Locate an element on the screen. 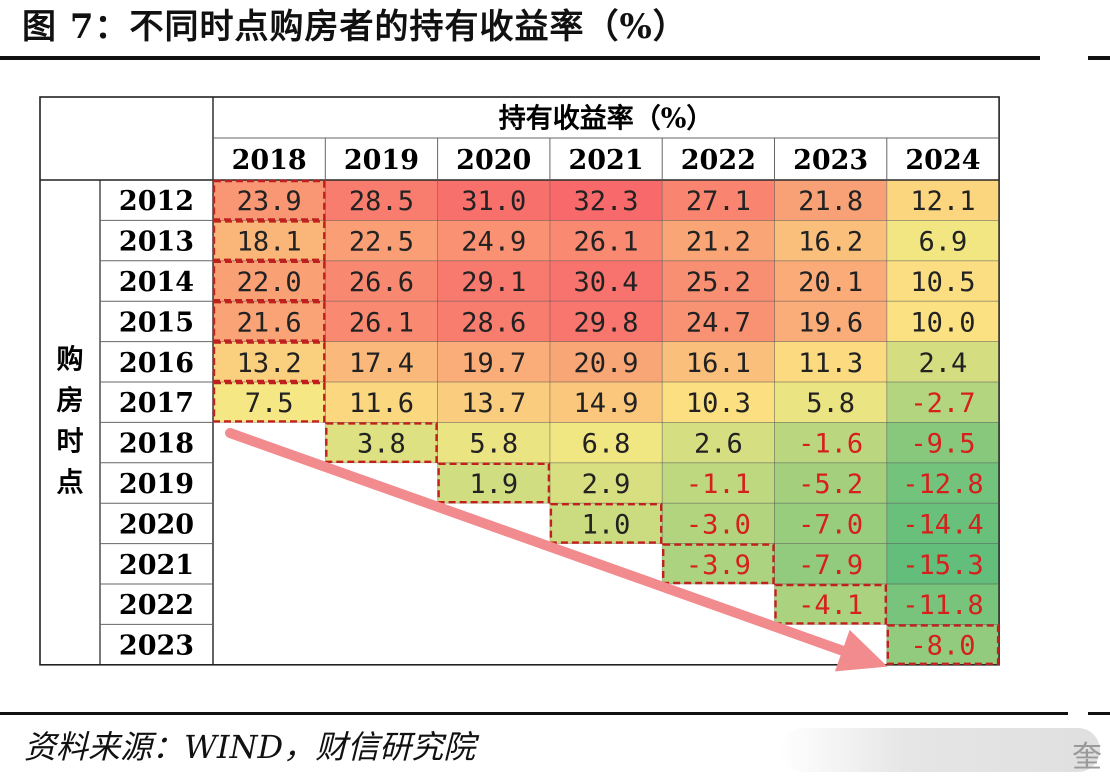 This screenshot has height=780, width=1110. row-group-label: 购房时点 is located at coordinates (70, 422).